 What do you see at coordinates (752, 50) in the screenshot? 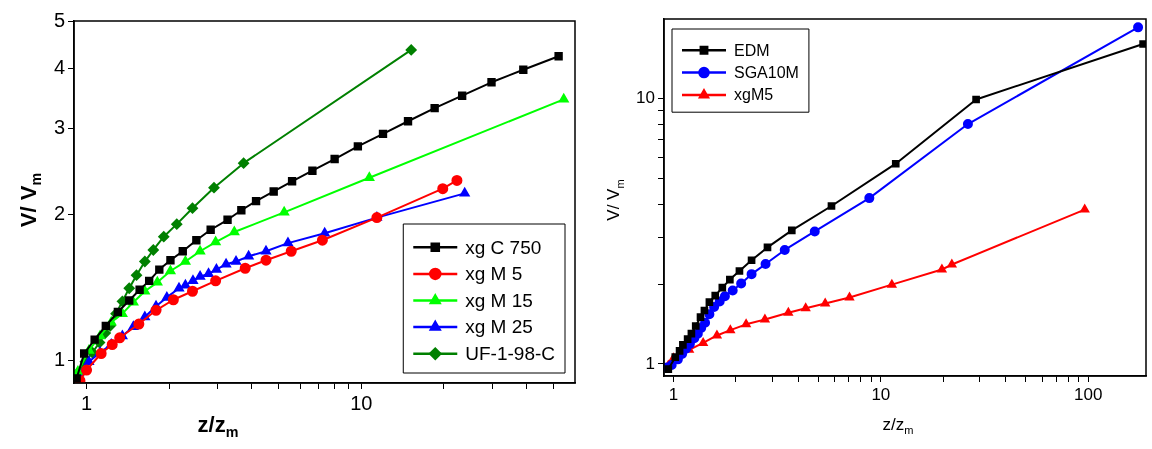
I see `legend-label: EDM` at bounding box center [752, 50].